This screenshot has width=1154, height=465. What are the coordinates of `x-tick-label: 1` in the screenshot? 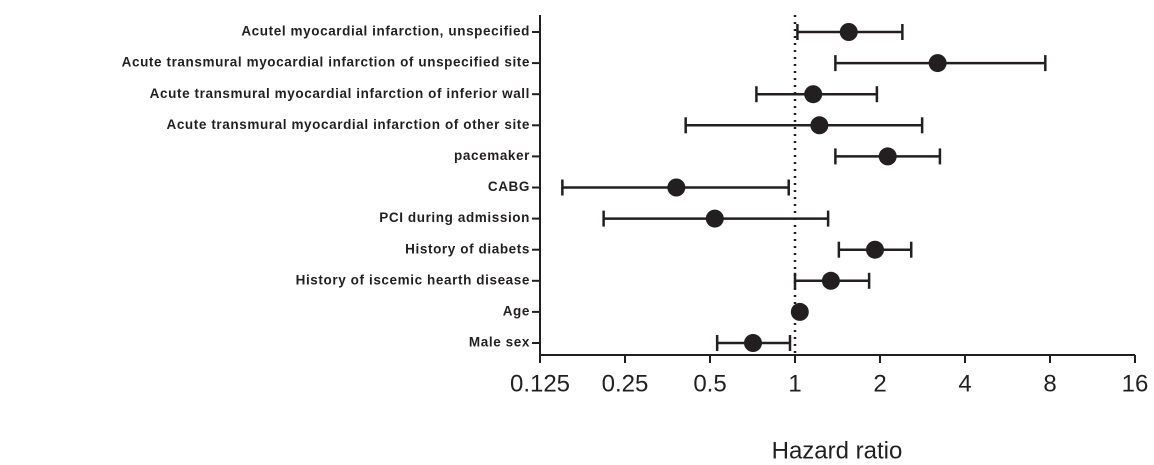 It's located at (794, 383).